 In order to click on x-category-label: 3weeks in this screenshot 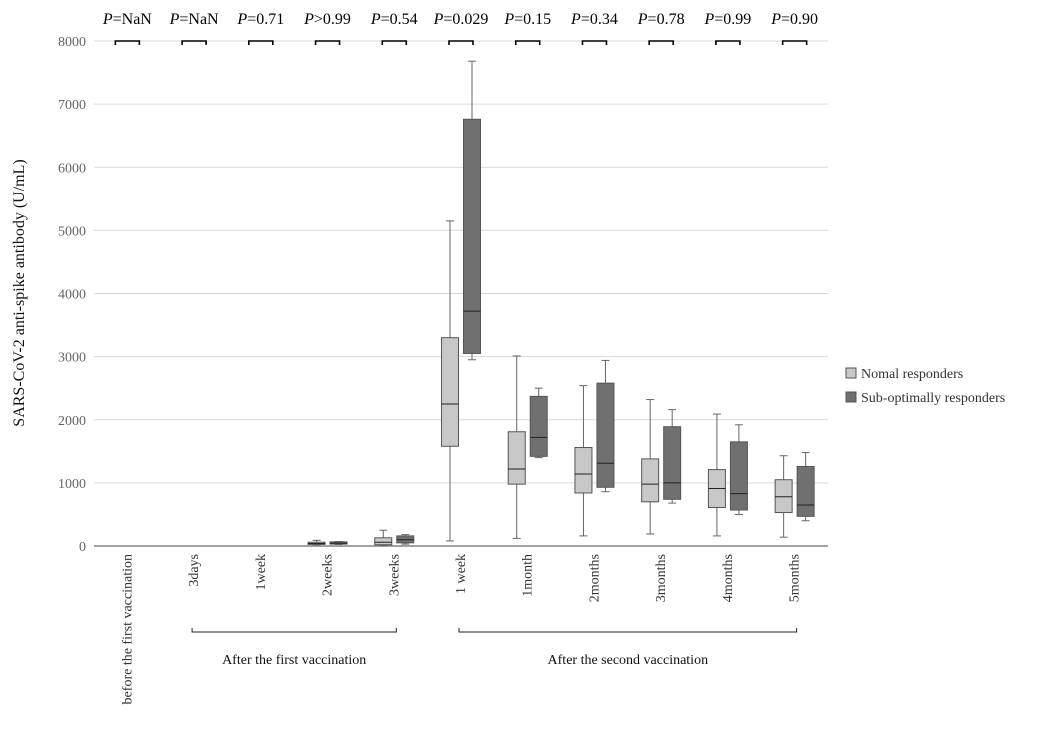, I will do `click(394, 575)`.